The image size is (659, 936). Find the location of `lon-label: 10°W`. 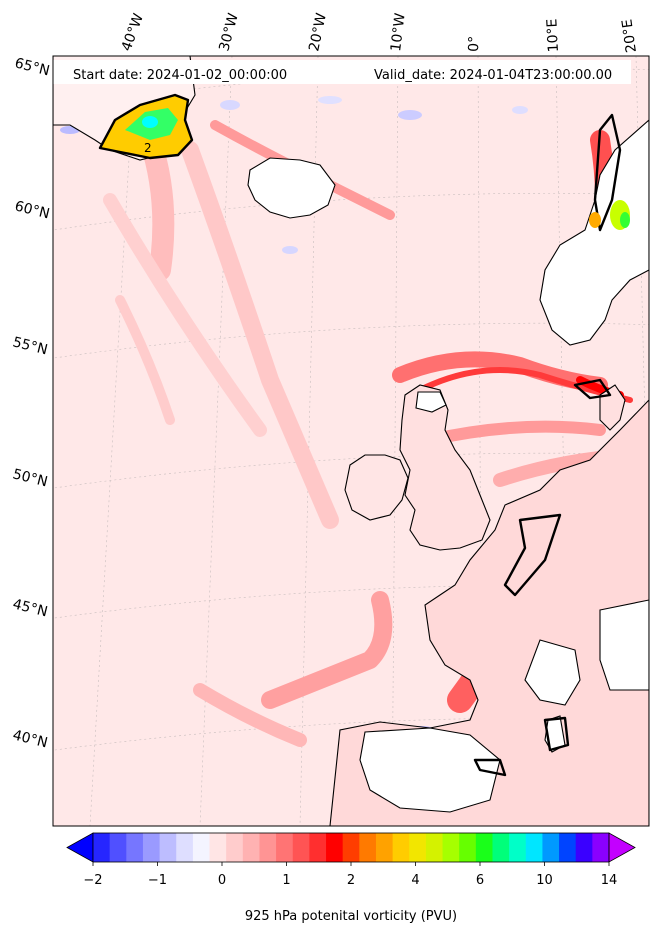

lon-label: 10°W is located at coordinates (398, 32).